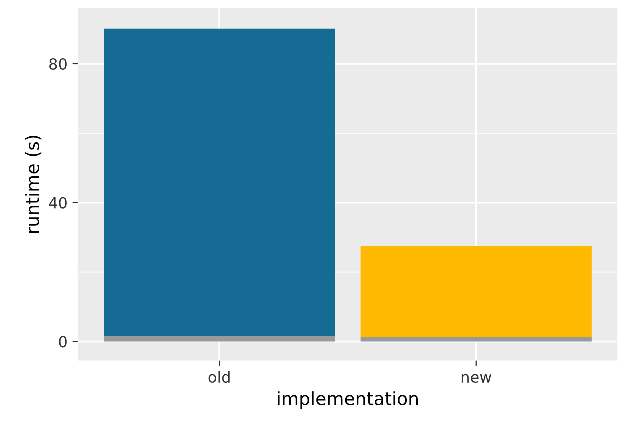  I want to click on y-tick-label: 80, so click(58, 64).